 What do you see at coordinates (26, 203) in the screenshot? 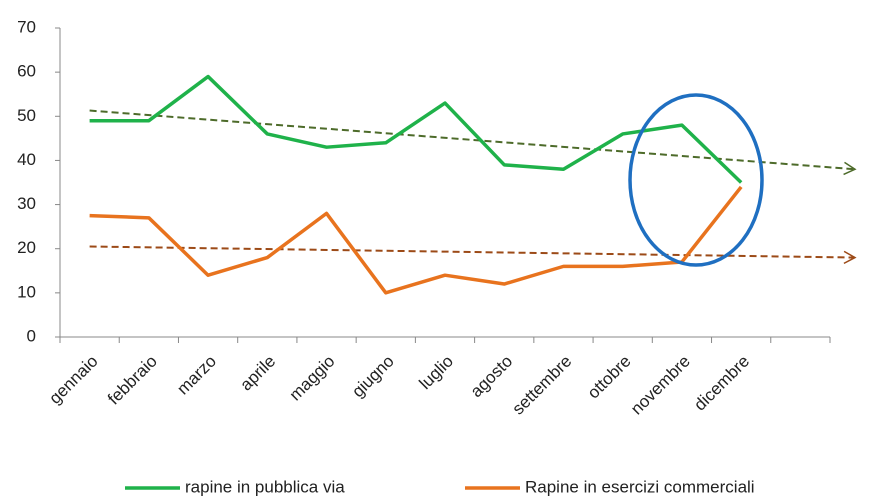
I see `y-tick-label: 30` at bounding box center [26, 203].